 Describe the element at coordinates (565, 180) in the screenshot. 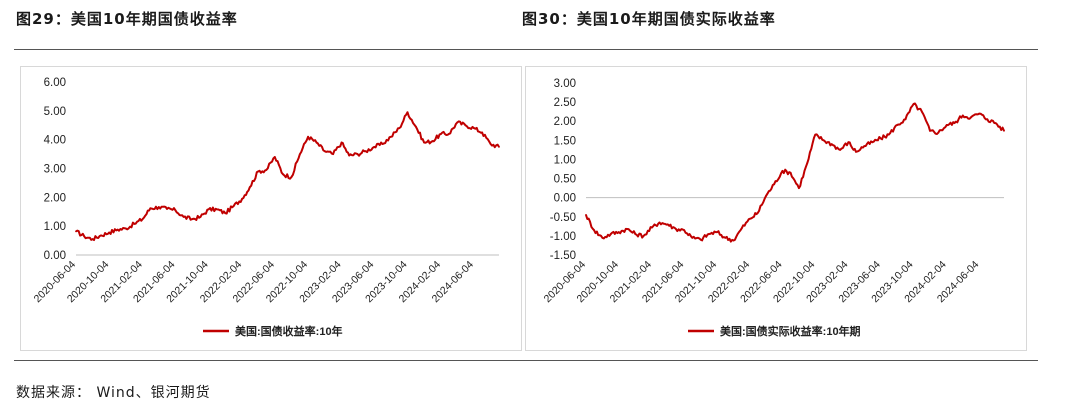

I see `y-tick-label: 0.50` at that location.